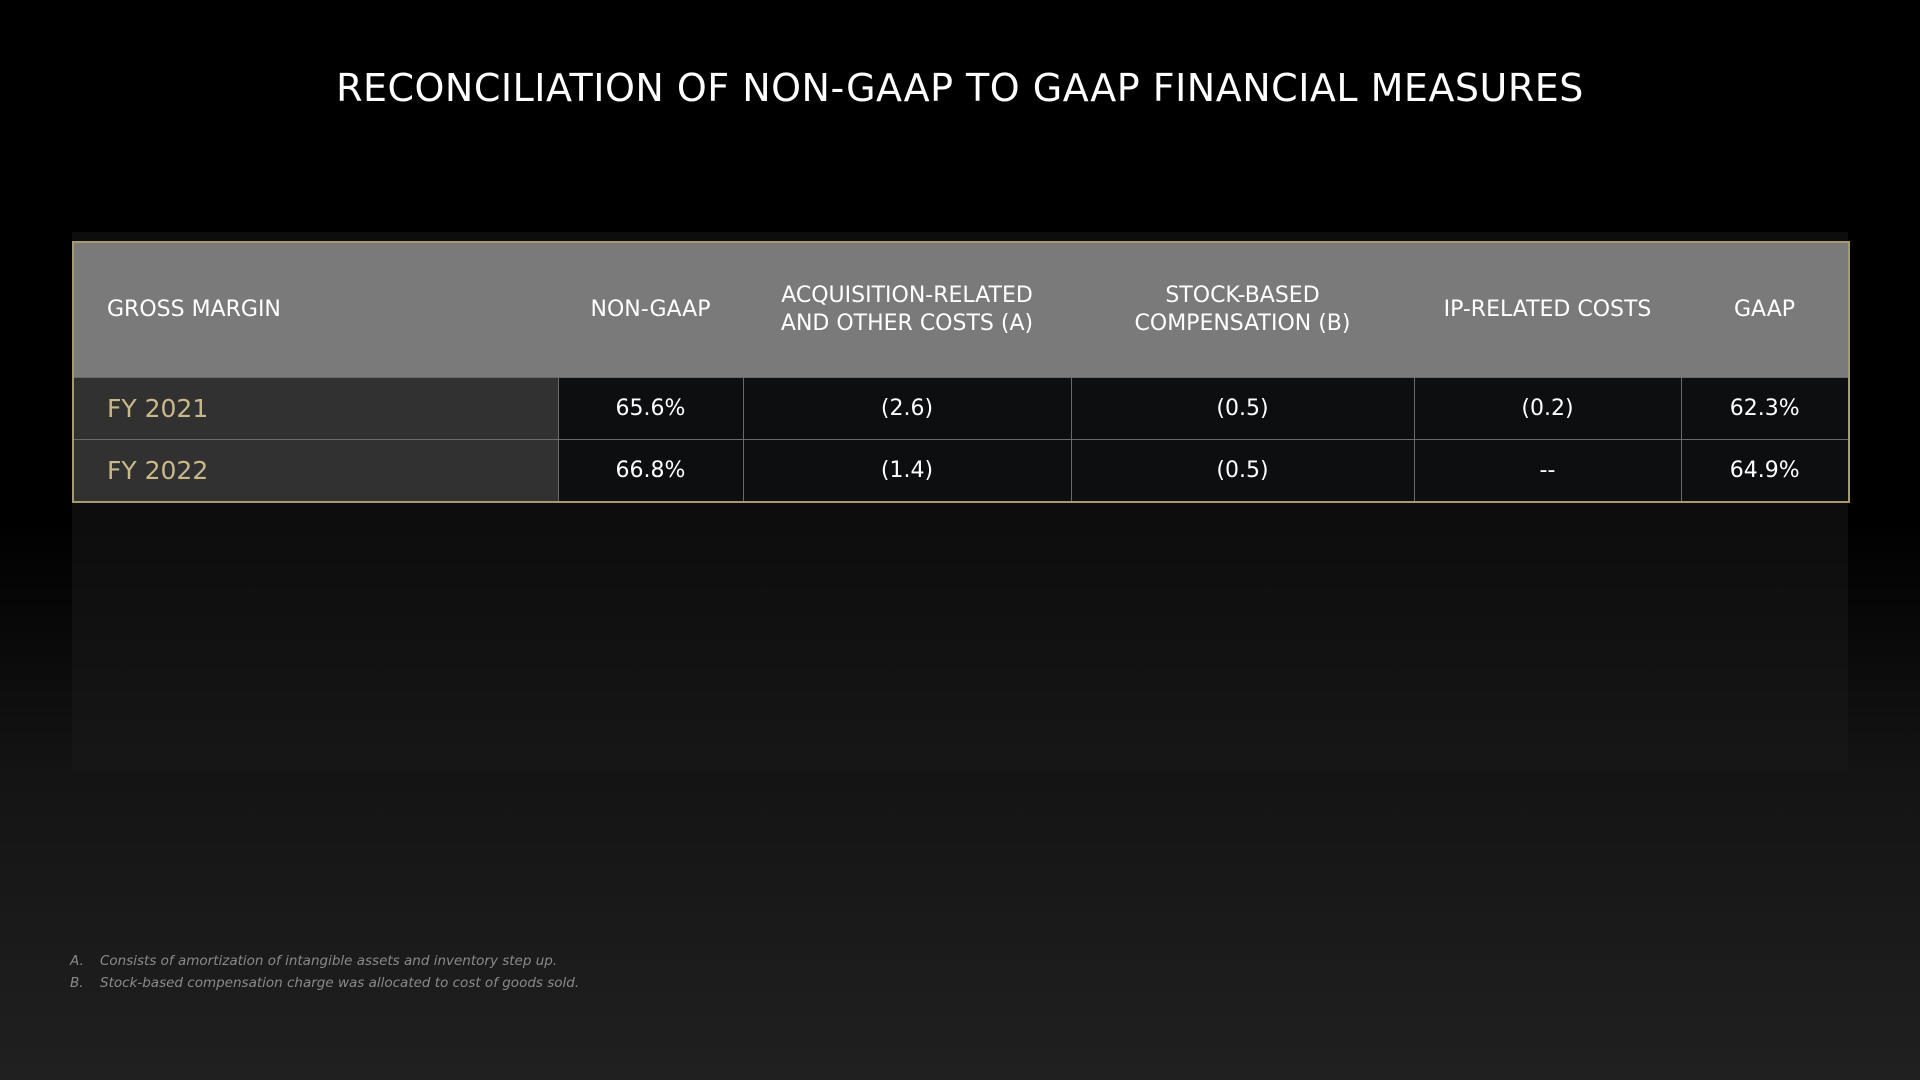 This screenshot has width=1920, height=1080. I want to click on cell-acquisition: (2.6), so click(906, 408).